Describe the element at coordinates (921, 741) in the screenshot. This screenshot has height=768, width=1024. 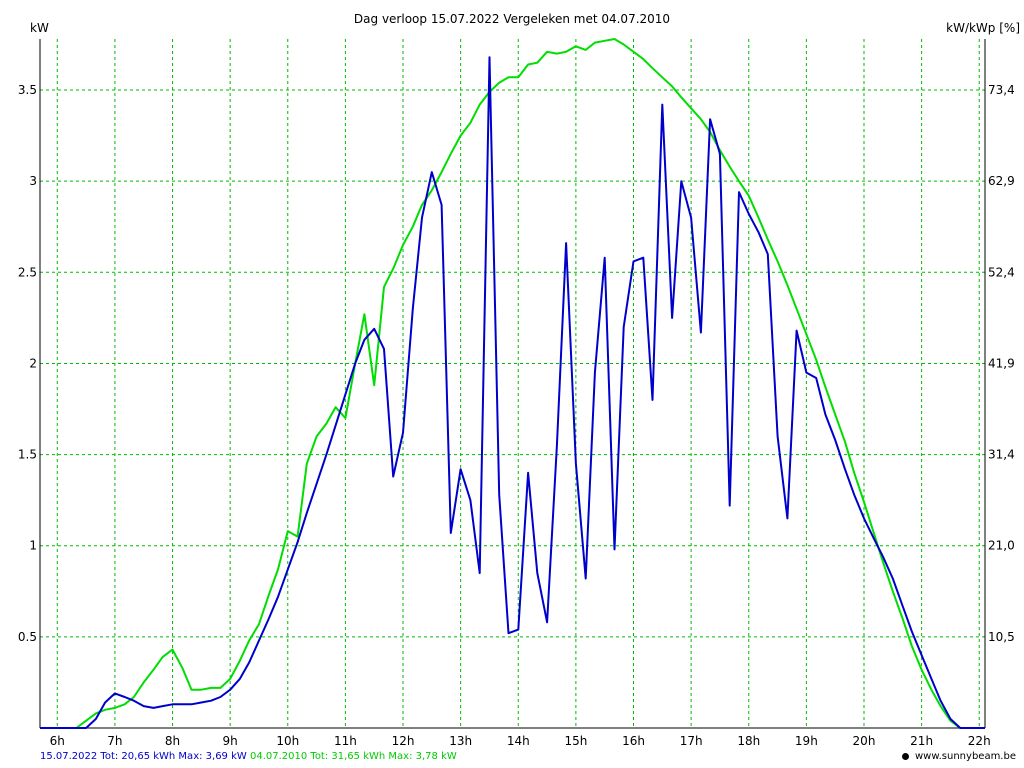
I see `x-tick-label: 21h` at that location.